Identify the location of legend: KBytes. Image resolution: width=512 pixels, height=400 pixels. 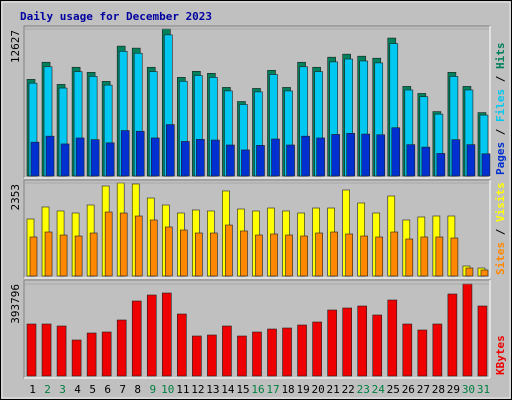
(500, 355).